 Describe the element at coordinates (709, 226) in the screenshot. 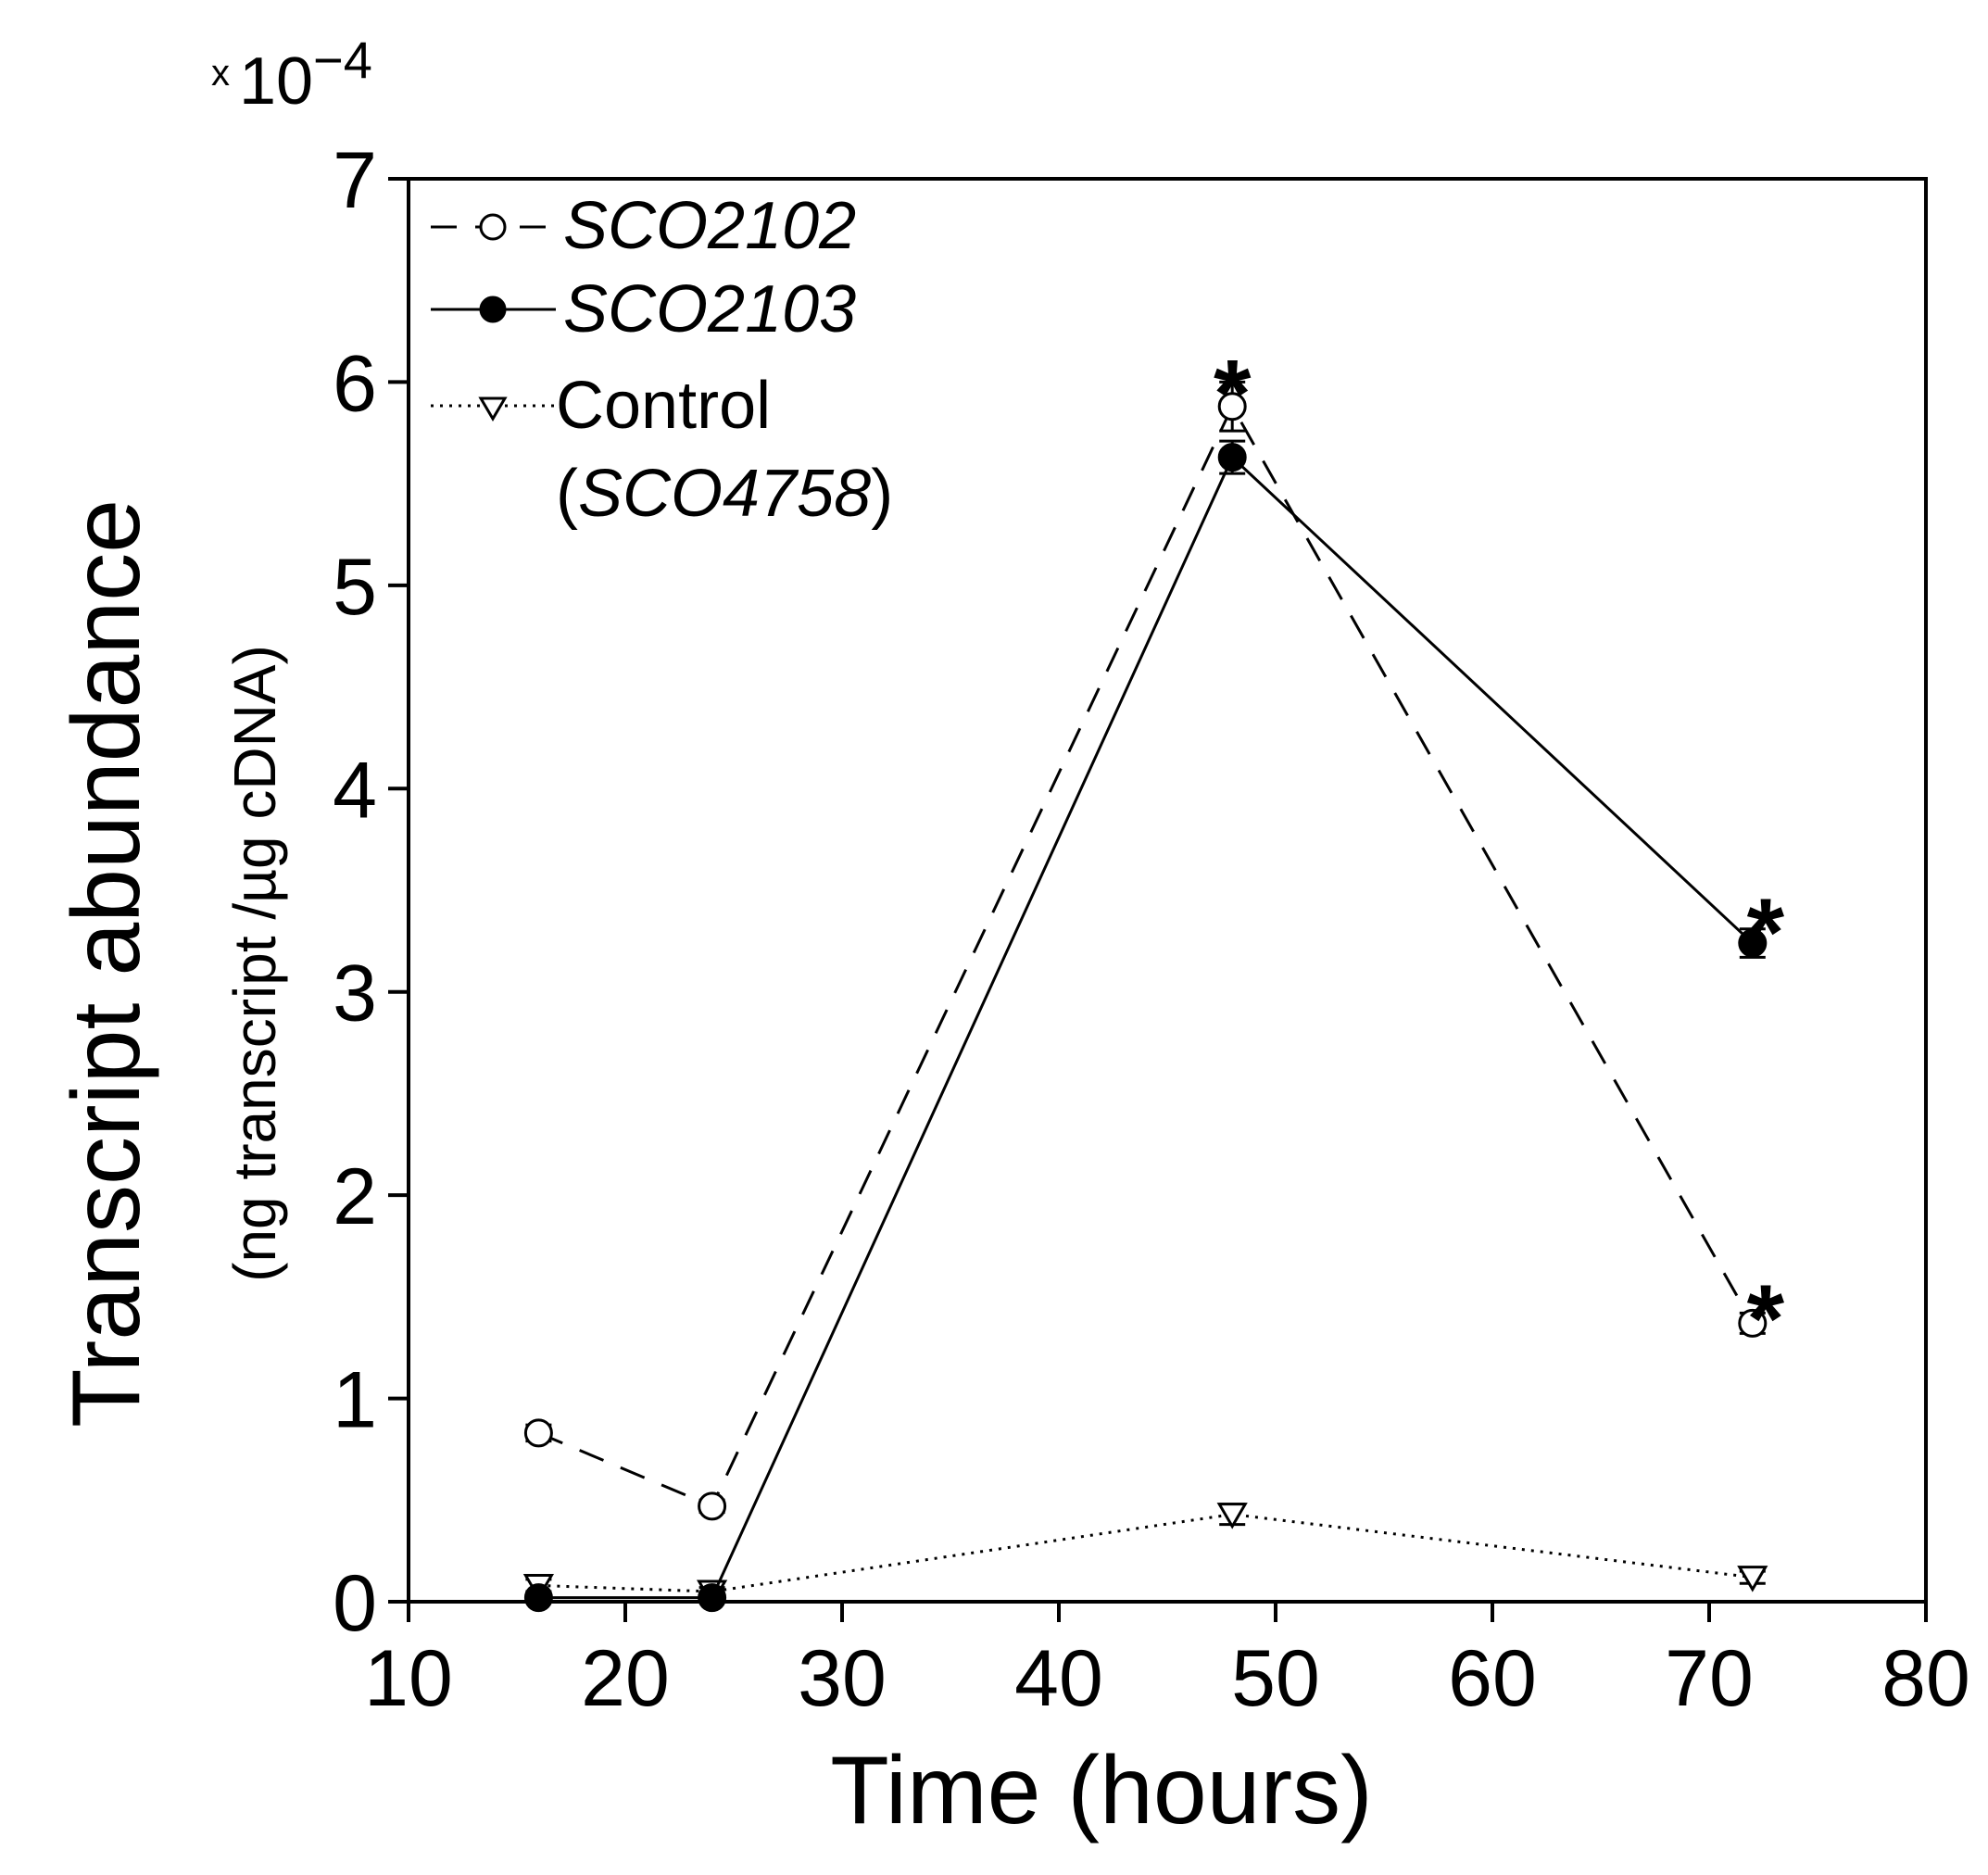

I see `legend-label-sco2102: SCO2102` at that location.